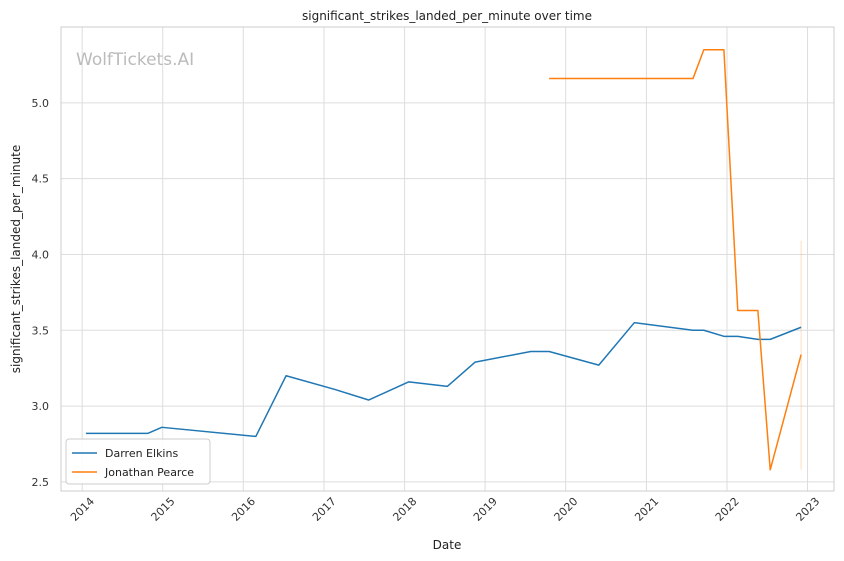  What do you see at coordinates (149, 472) in the screenshot?
I see `legend-label-jonathan-pearce: Jonathan Pearce` at bounding box center [149, 472].